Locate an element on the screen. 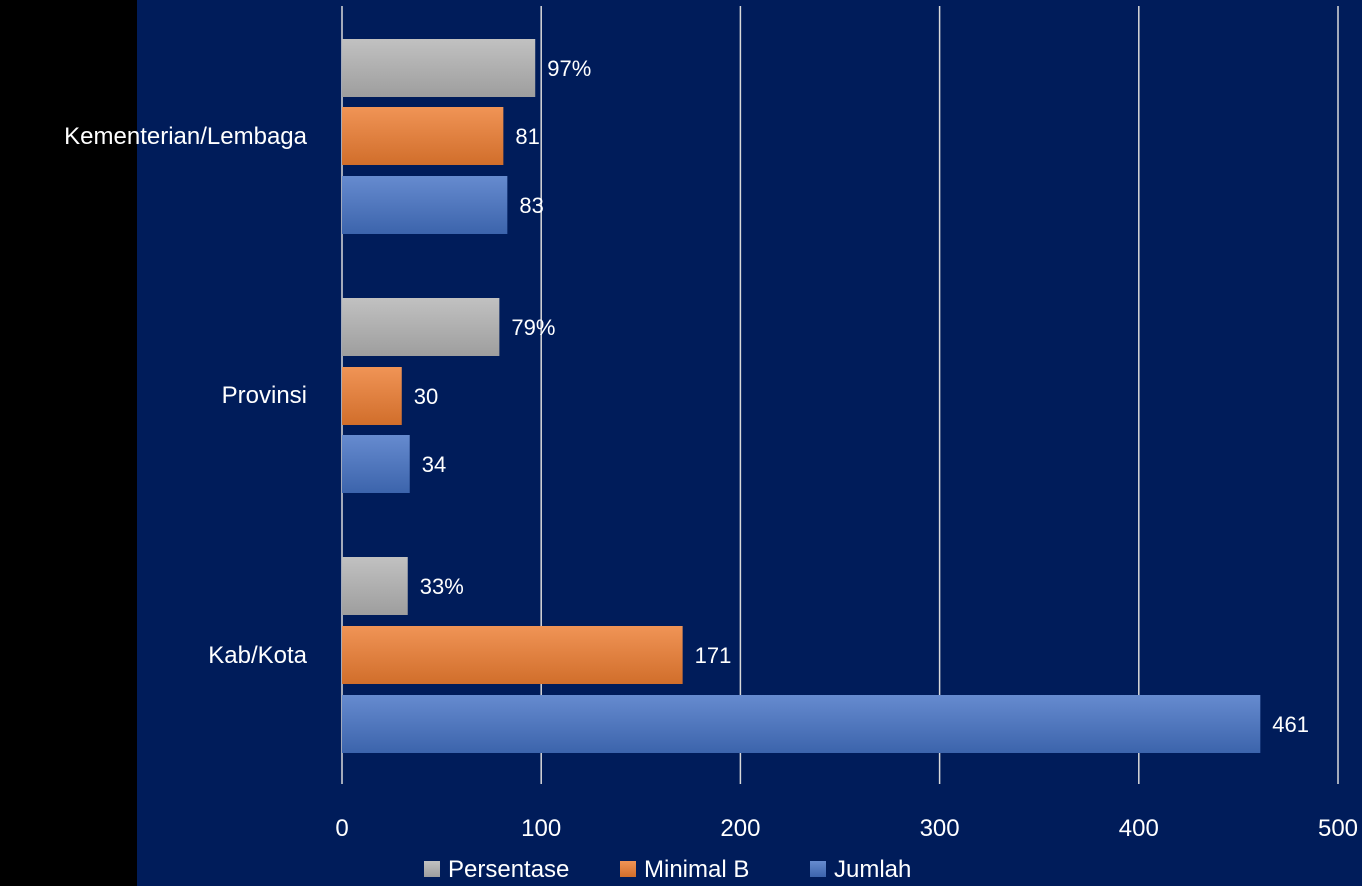 Image resolution: width=1362 pixels, height=886 pixels. legend: Persentase Minimal B Jumlah is located at coordinates (667, 869).